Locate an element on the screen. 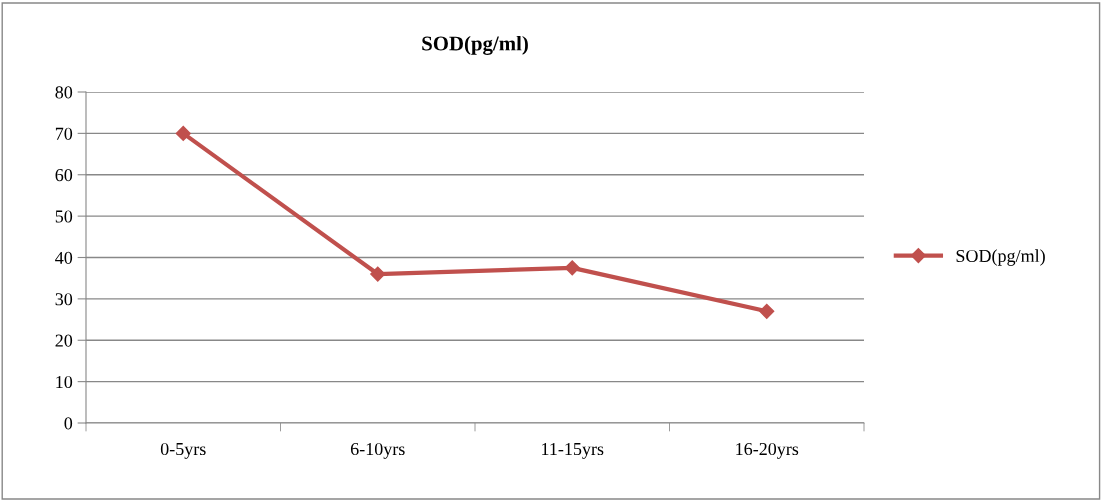 The image size is (1104, 501). y-tick-label: 0 is located at coordinates (68, 423).